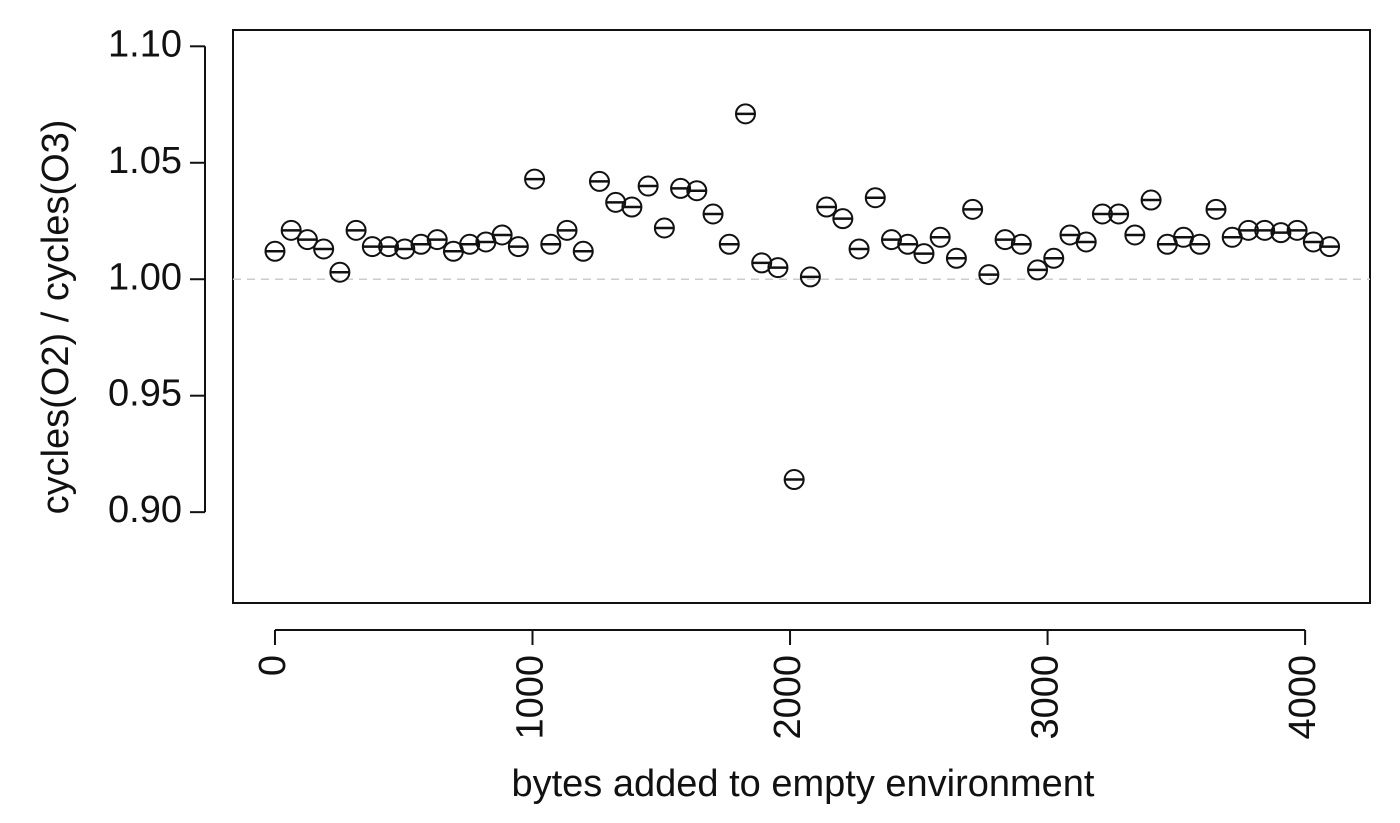  I want to click on x-tick-label: 3000, so click(1046, 697).